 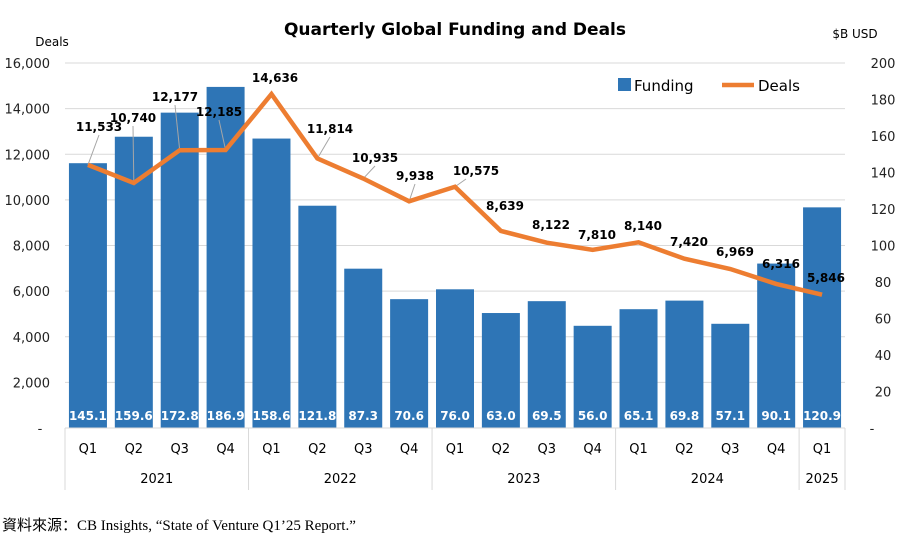 What do you see at coordinates (523, 479) in the screenshot?
I see `year-label: 2023` at bounding box center [523, 479].